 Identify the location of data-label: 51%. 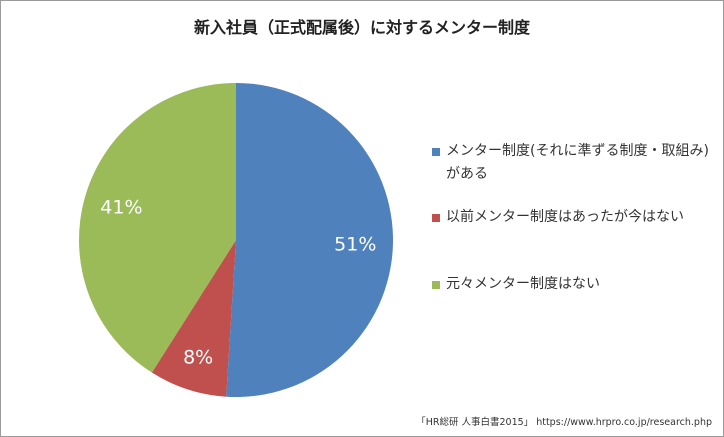
(355, 245).